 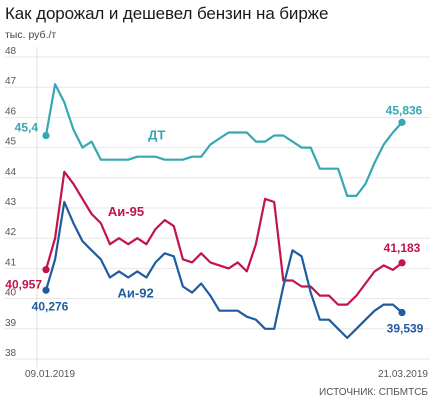 I want to click on series-name-label: Аи-95, so click(x=126, y=211).